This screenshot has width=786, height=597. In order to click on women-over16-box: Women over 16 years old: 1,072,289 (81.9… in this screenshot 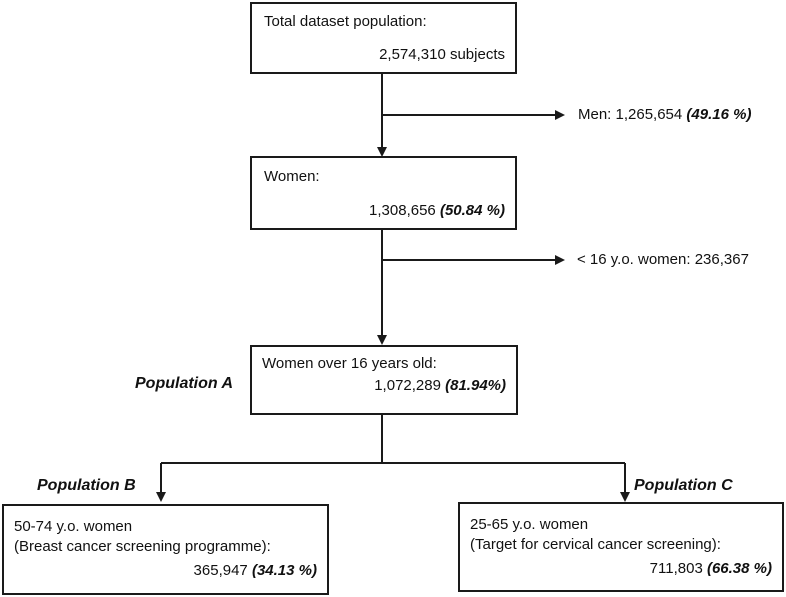, I will do `click(384, 380)`.